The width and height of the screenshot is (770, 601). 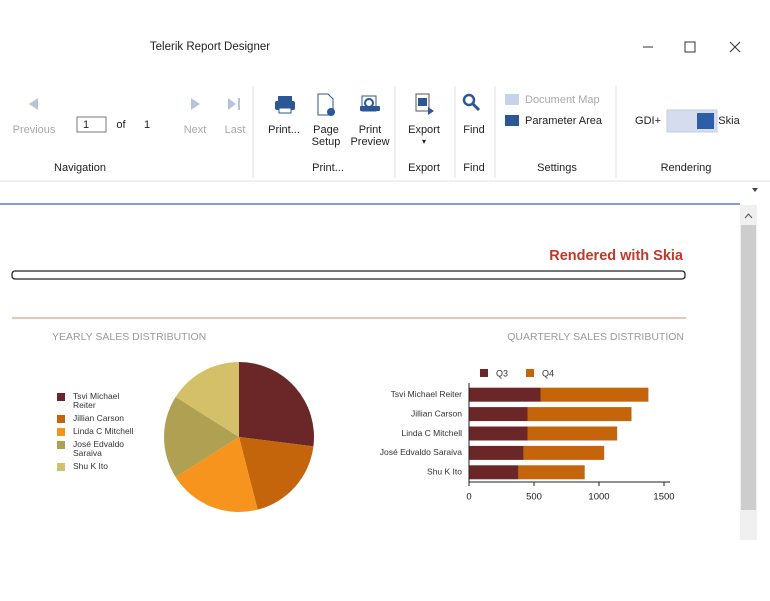 What do you see at coordinates (548, 373) in the screenshot?
I see `legend-label: Q4` at bounding box center [548, 373].